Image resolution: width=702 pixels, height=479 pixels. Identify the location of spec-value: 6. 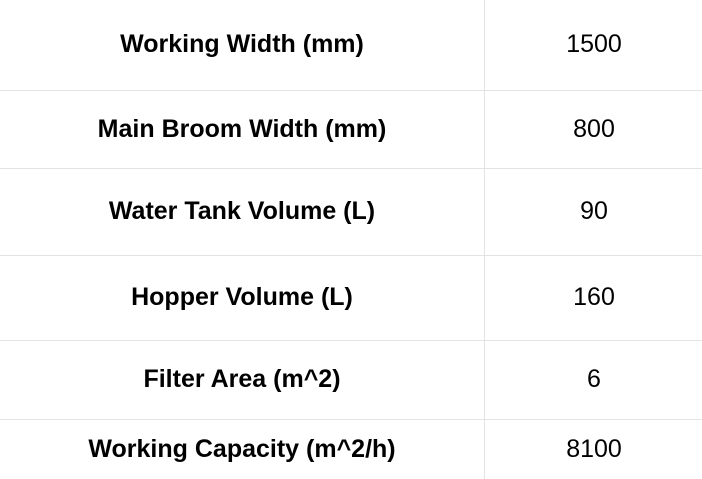
(593, 380).